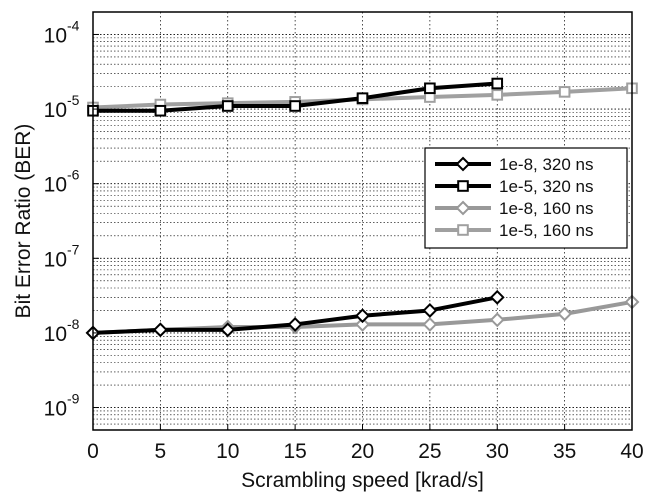 Image resolution: width=670 pixels, height=498 pixels. I want to click on legend-item: 1e-5, 320 ns, so click(514, 186).